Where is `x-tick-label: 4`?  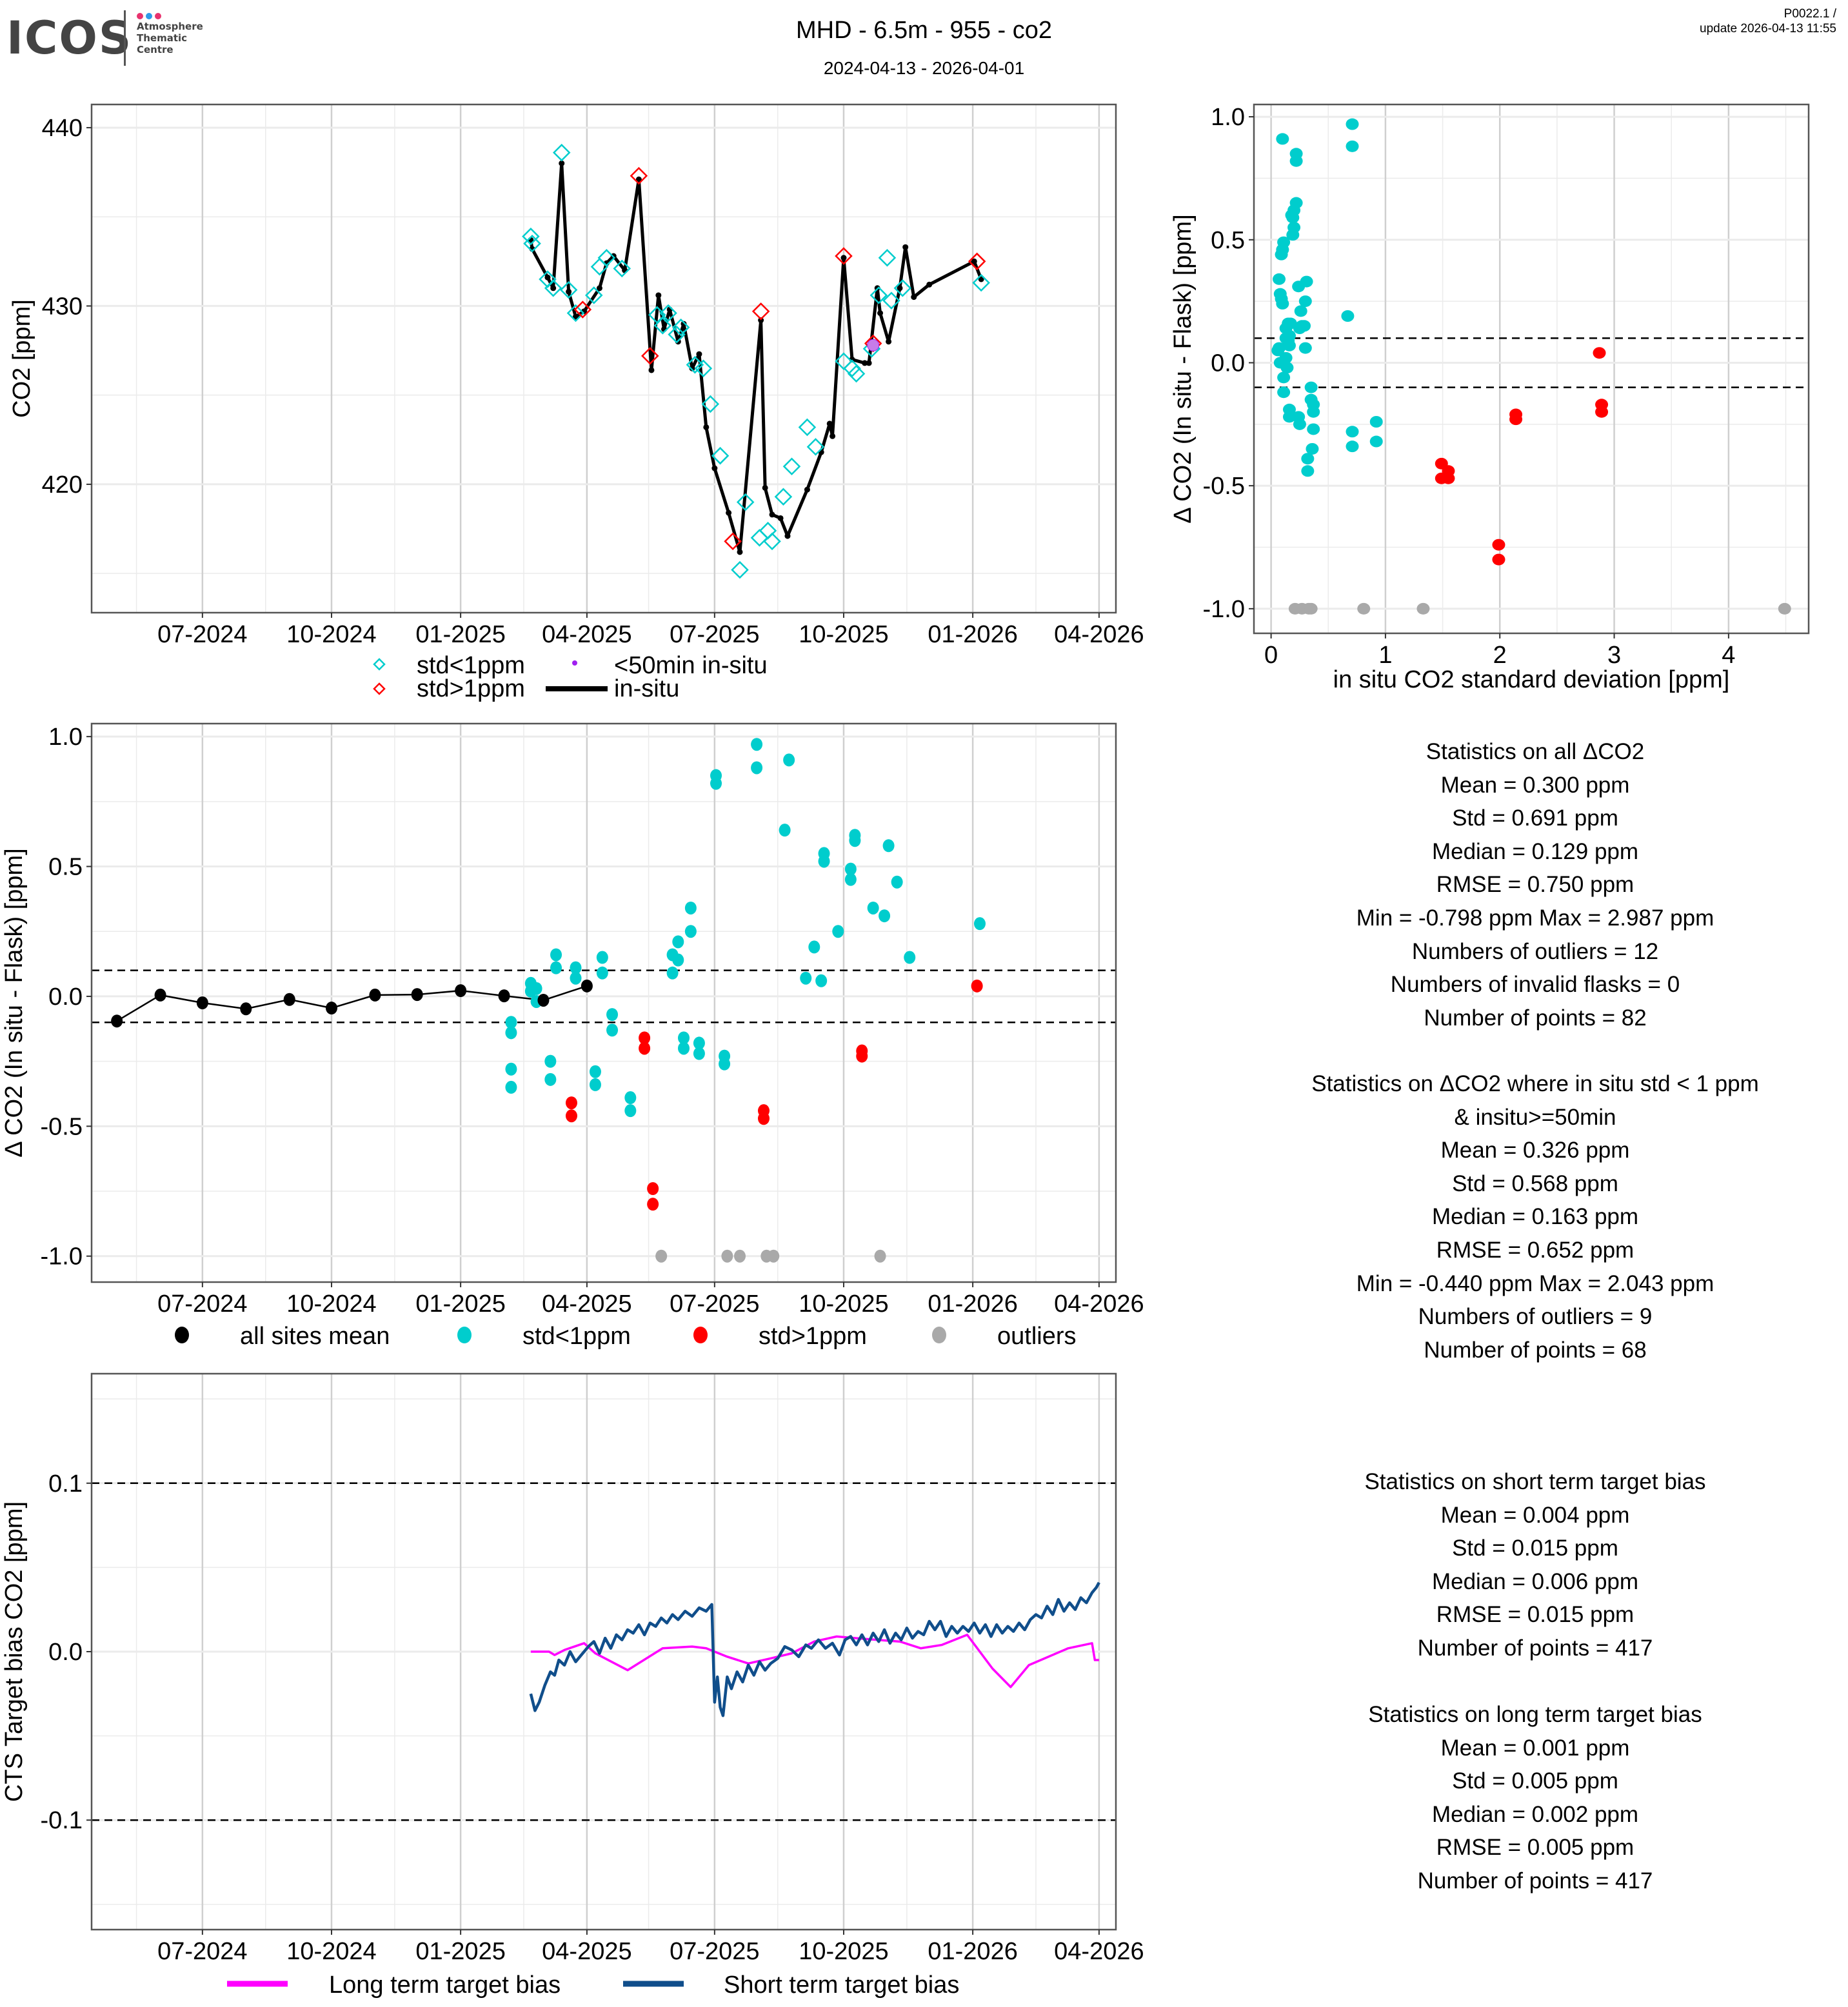
x-tick-label: 4 is located at coordinates (1729, 655).